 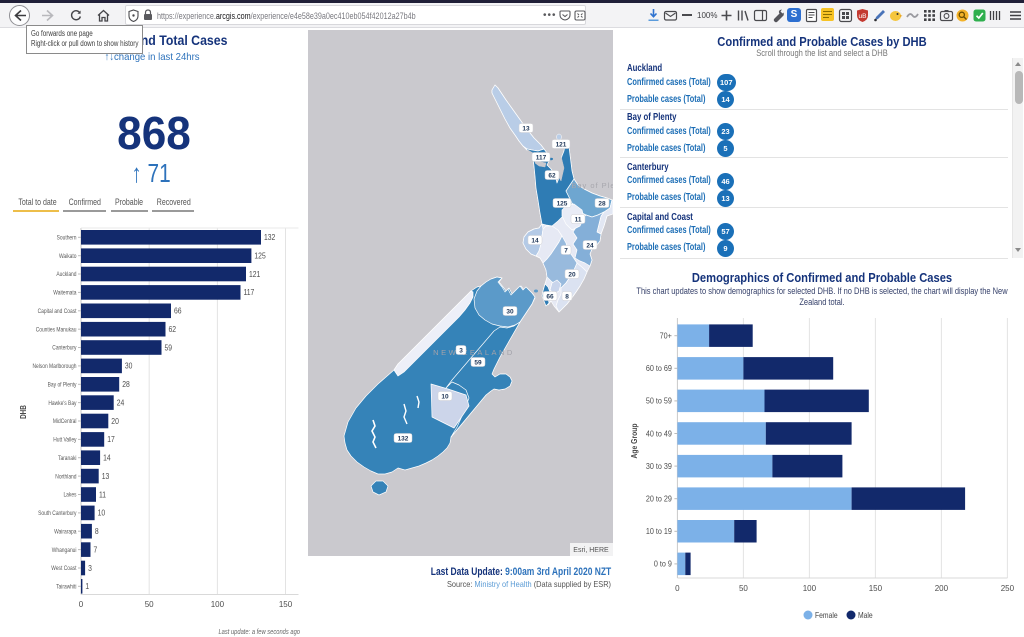 I want to click on svg-text: Bay of Plenty, so click(x=62, y=385).